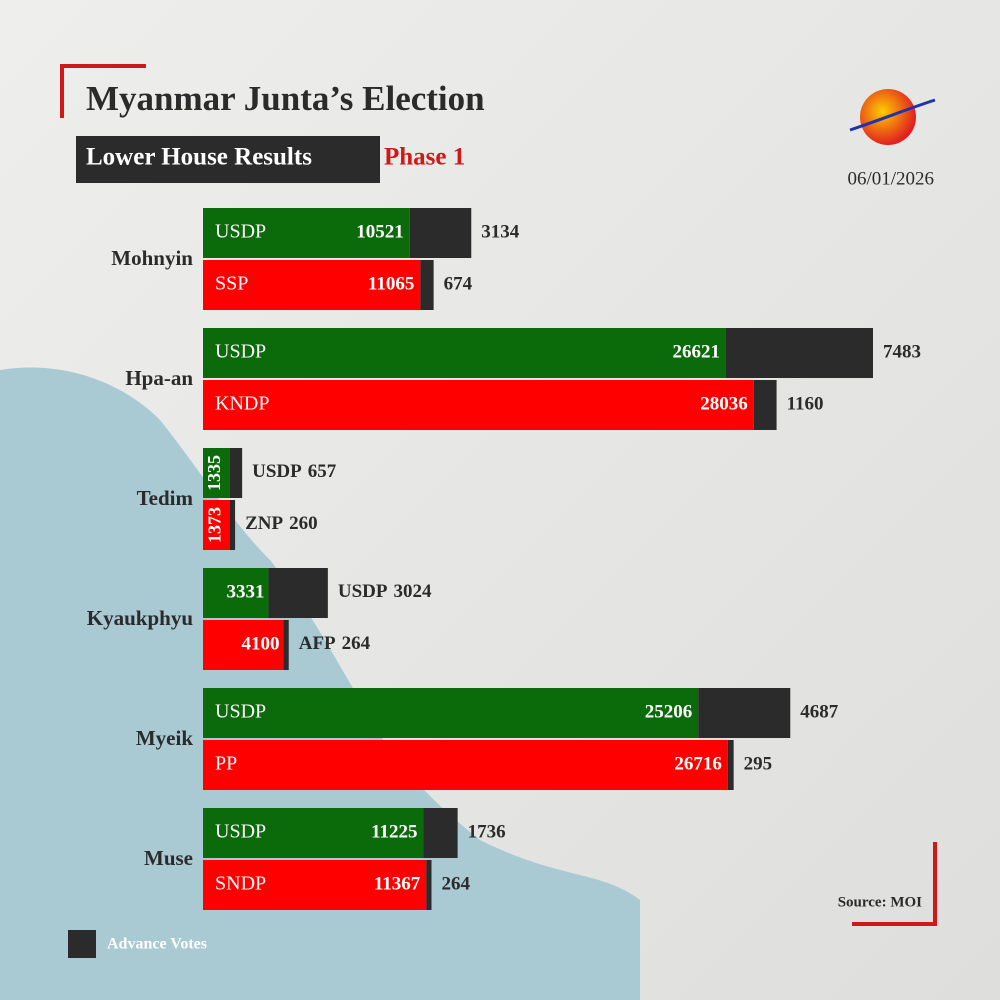 The height and width of the screenshot is (1000, 1000). I want to click on outside-label: USDP 657, so click(294, 471).